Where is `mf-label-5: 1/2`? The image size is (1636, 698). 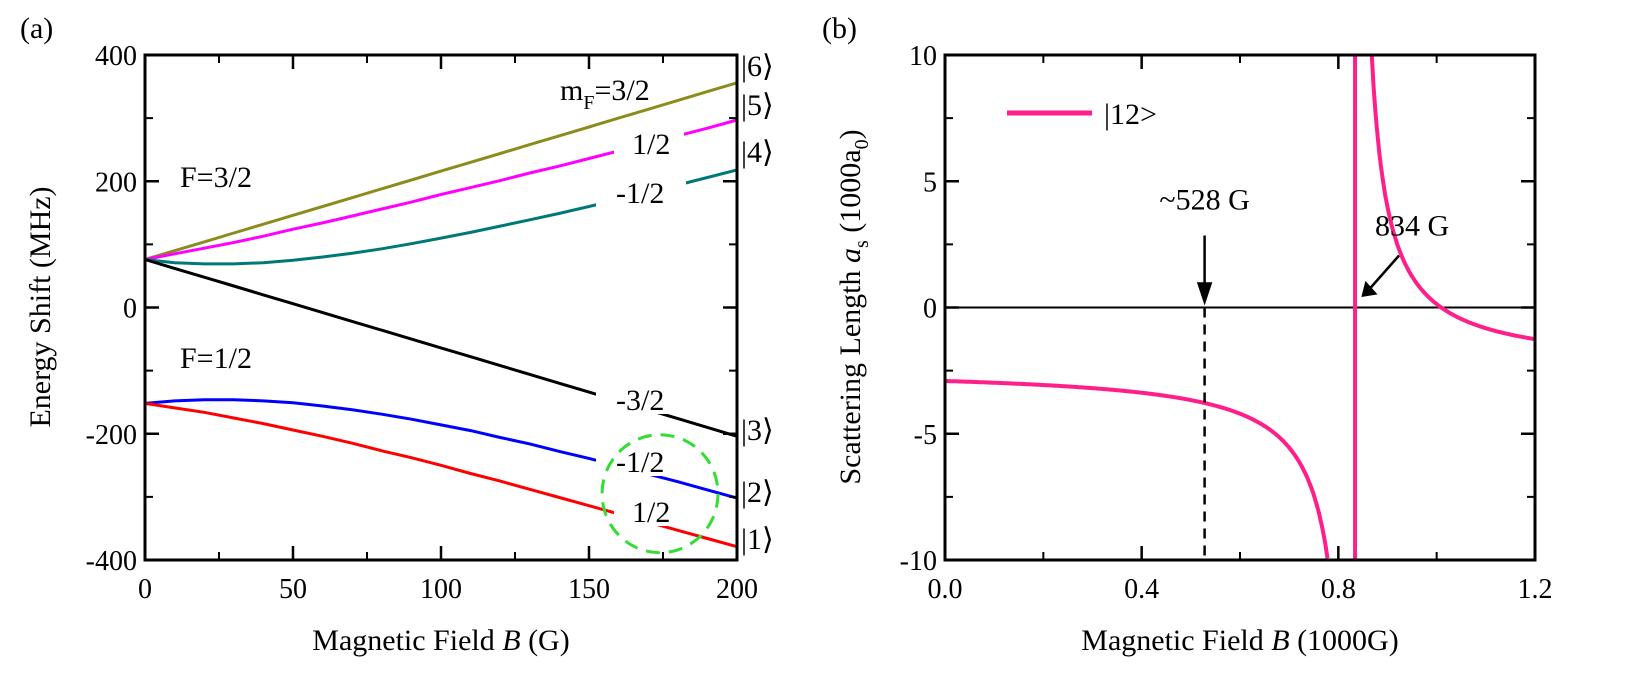
mf-label-5: 1/2 is located at coordinates (651, 144).